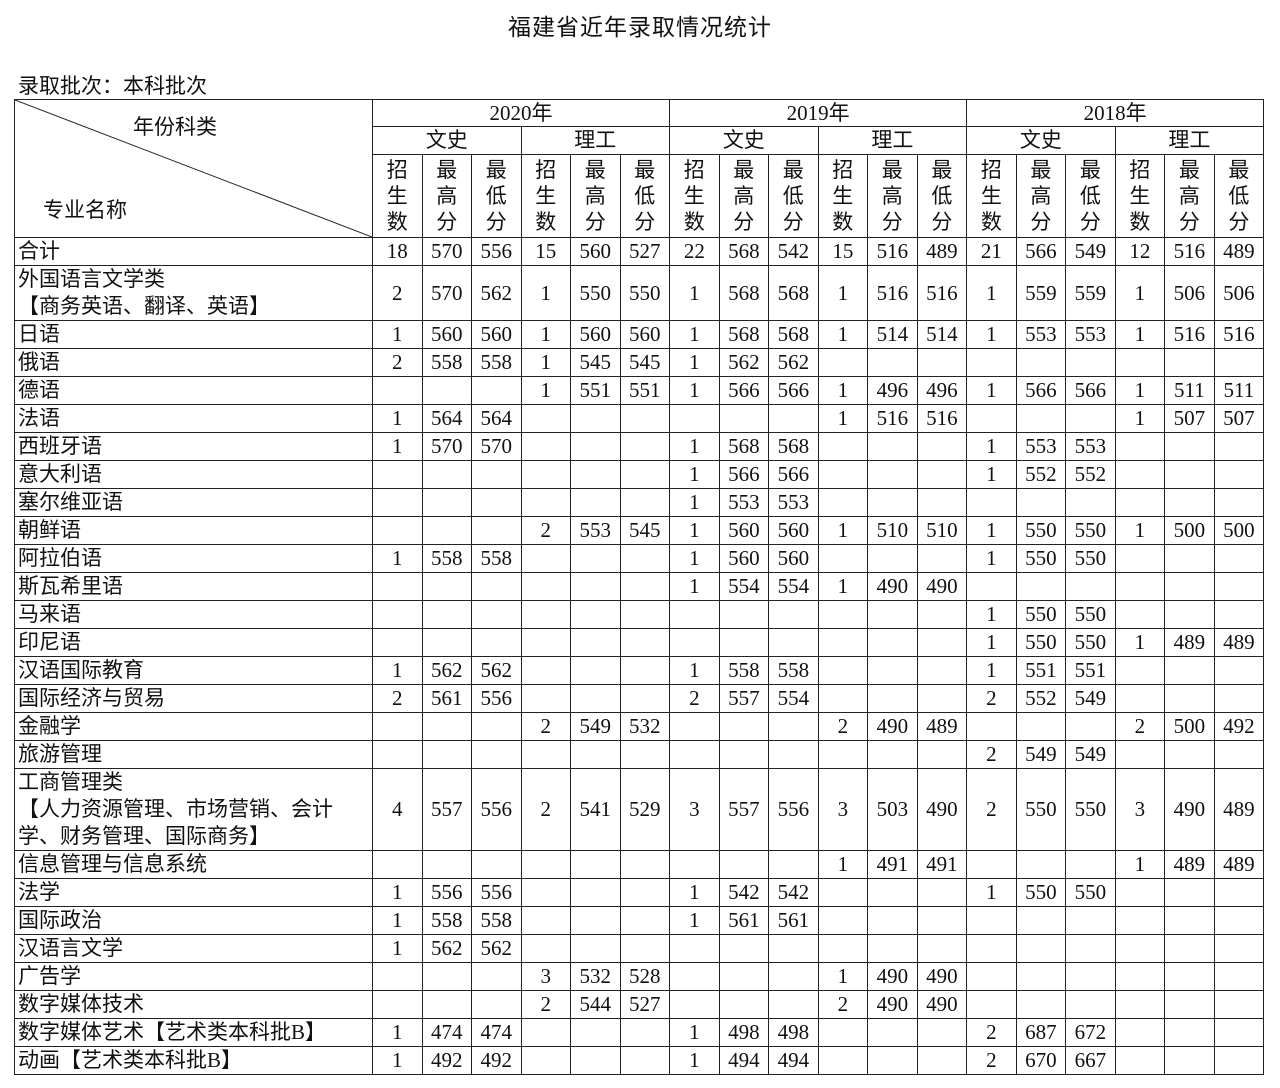  Describe the element at coordinates (1189, 642) in the screenshot. I see `max-score: 489` at that location.